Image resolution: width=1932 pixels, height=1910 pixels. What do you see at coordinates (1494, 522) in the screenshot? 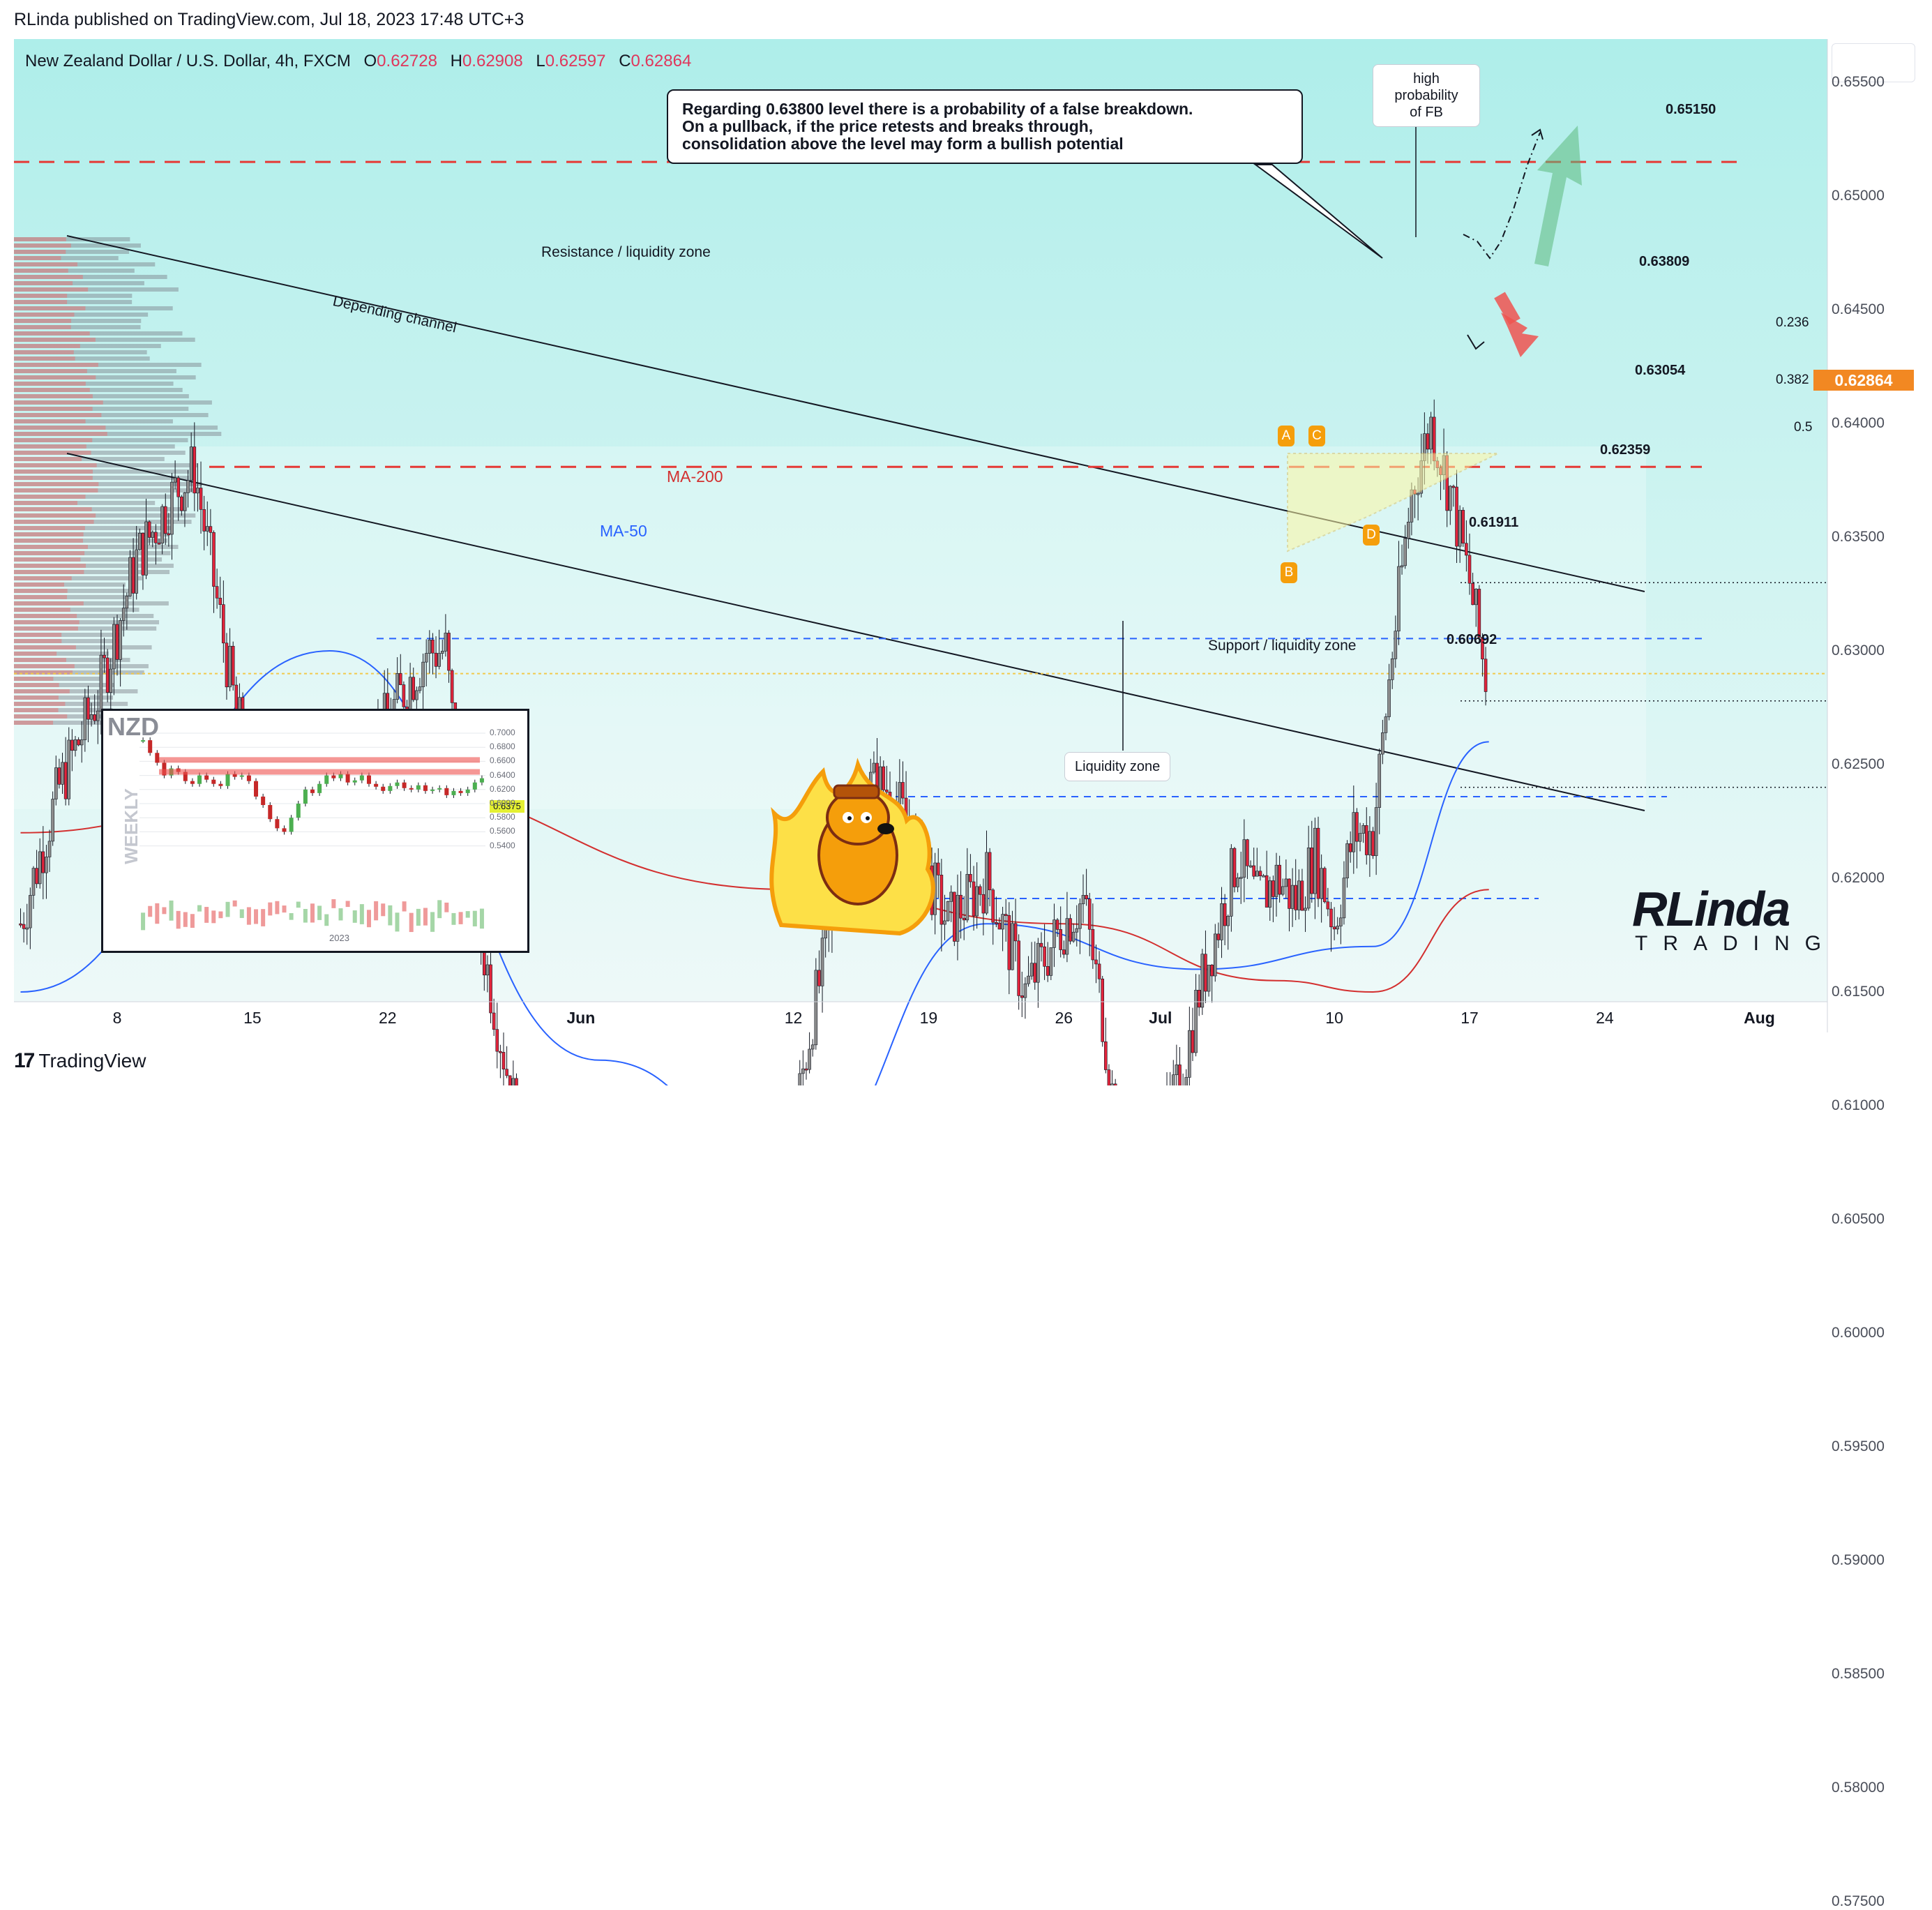
I see `level-61911: 0.61911` at bounding box center [1494, 522].